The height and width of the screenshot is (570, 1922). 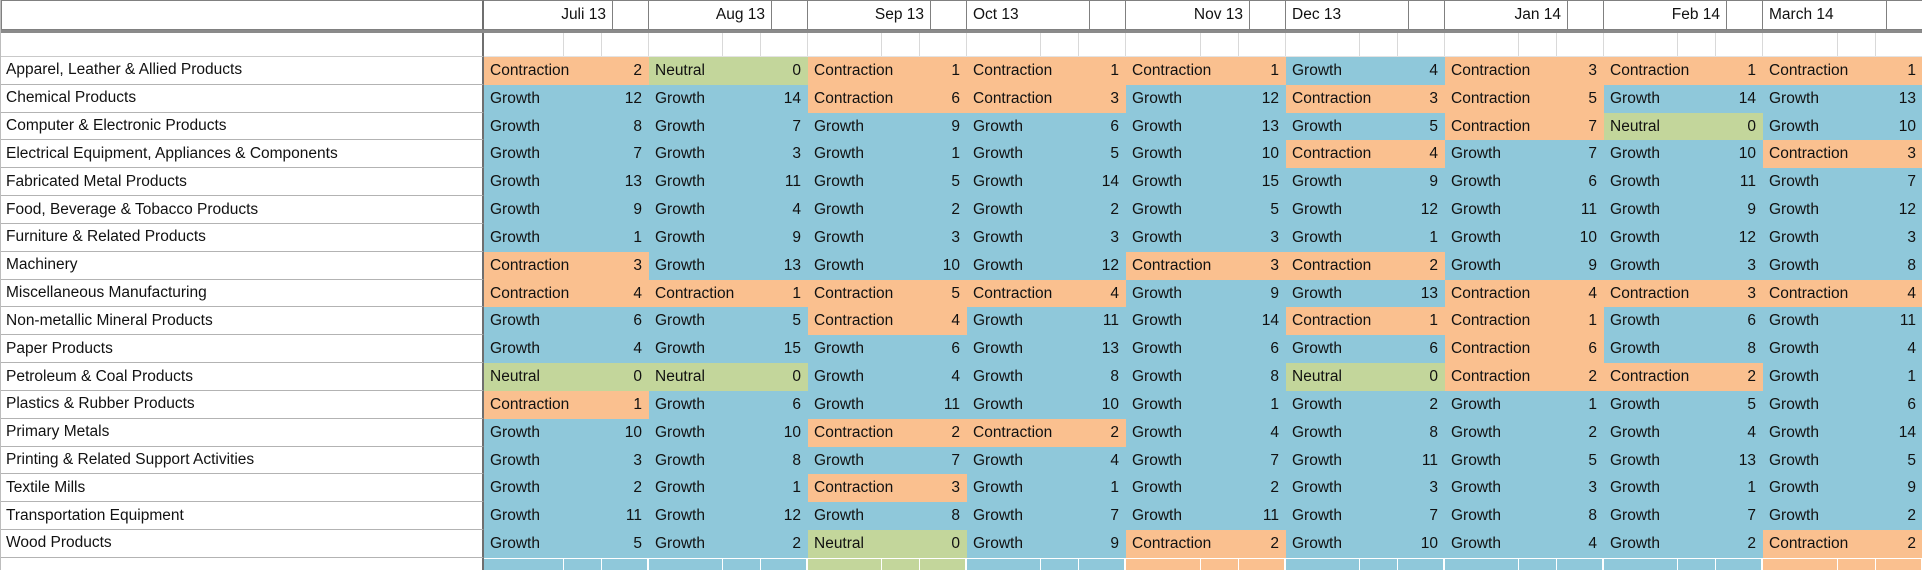 What do you see at coordinates (1524, 126) in the screenshot?
I see `status-value-cell: Contraction 7` at bounding box center [1524, 126].